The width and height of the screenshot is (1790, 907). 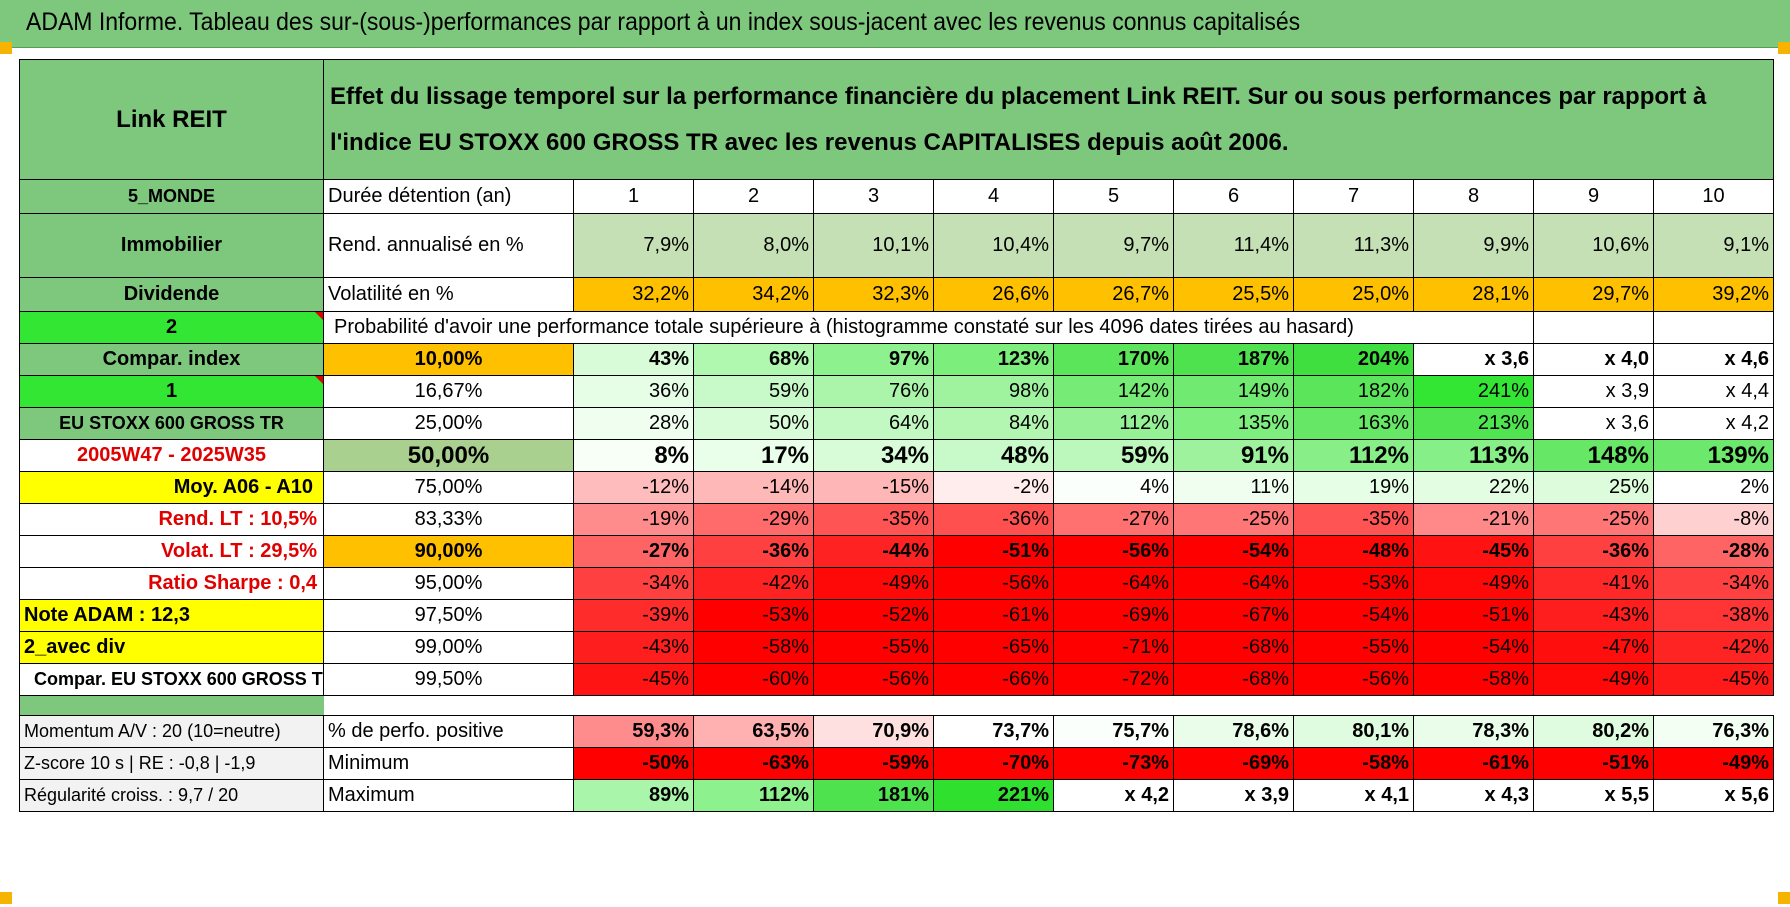 I want to click on positive-perf-value: 63,5%, so click(x=753, y=731).